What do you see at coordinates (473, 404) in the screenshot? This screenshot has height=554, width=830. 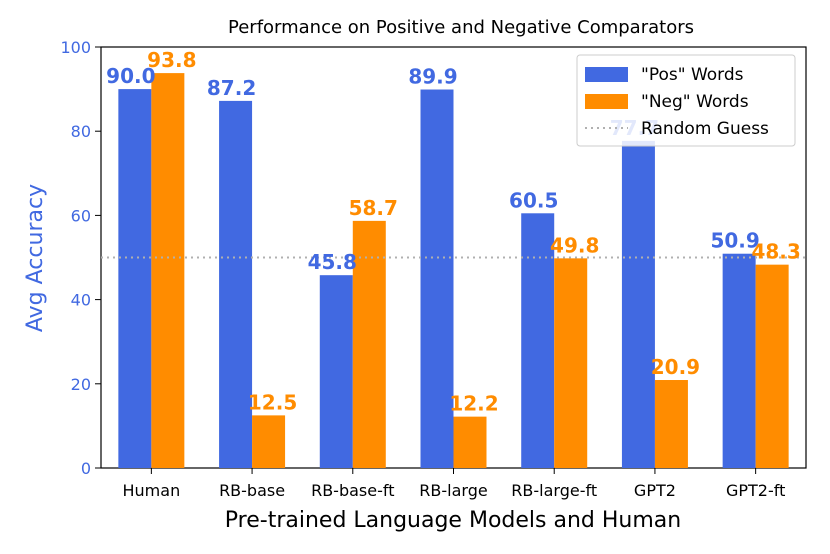 I see `data-label: 12.2` at bounding box center [473, 404].